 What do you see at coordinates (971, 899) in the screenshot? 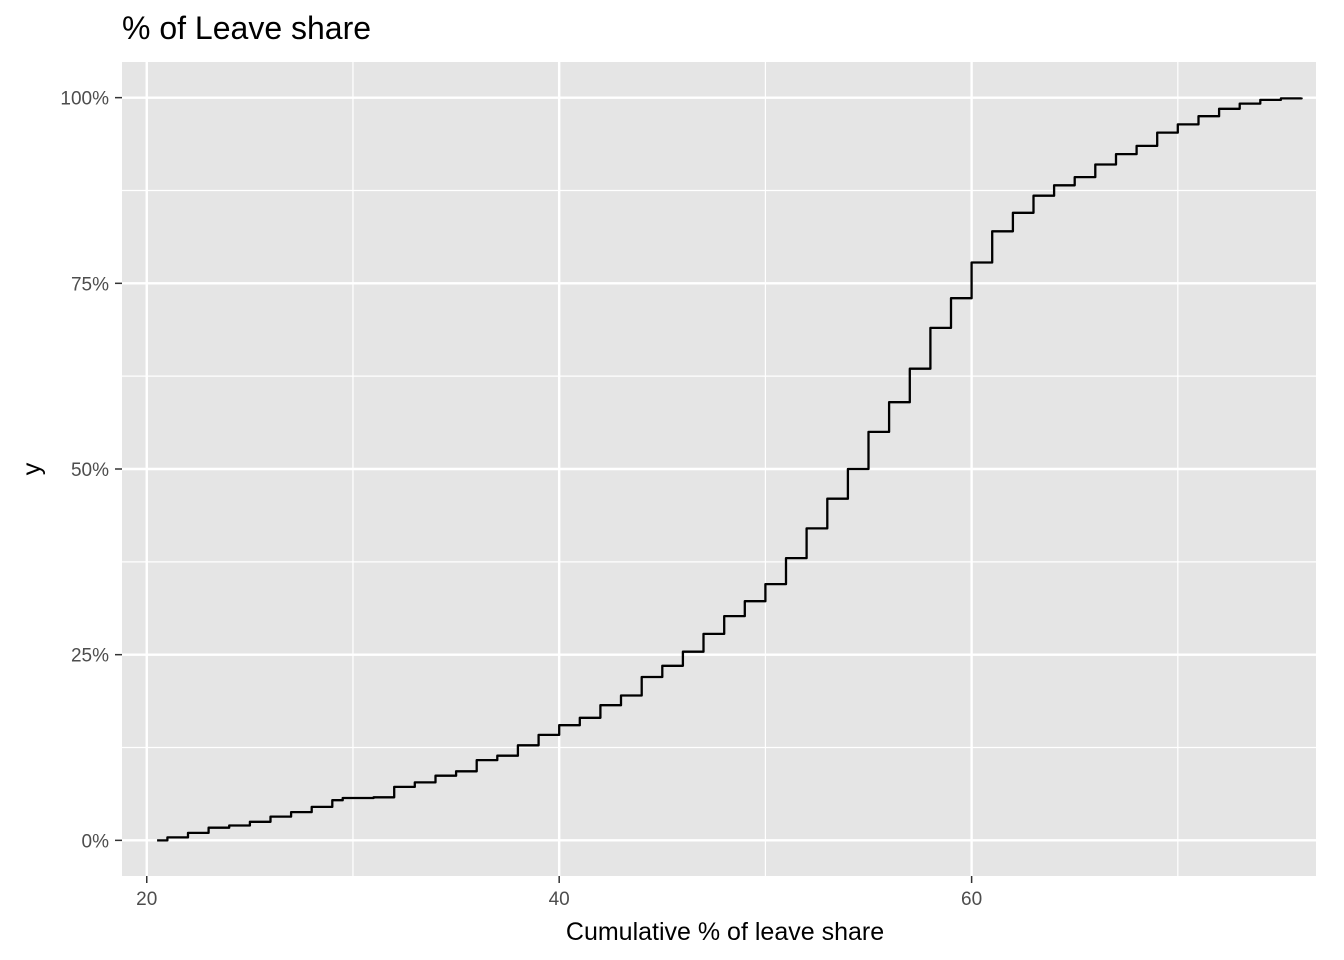
I see `x-tick-label: 60` at bounding box center [971, 899].